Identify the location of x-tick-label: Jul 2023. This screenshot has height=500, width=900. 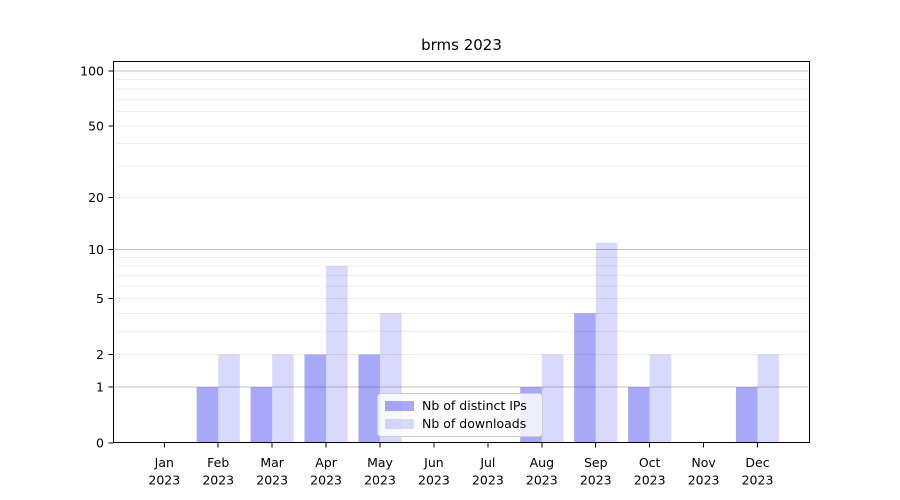
(488, 471).